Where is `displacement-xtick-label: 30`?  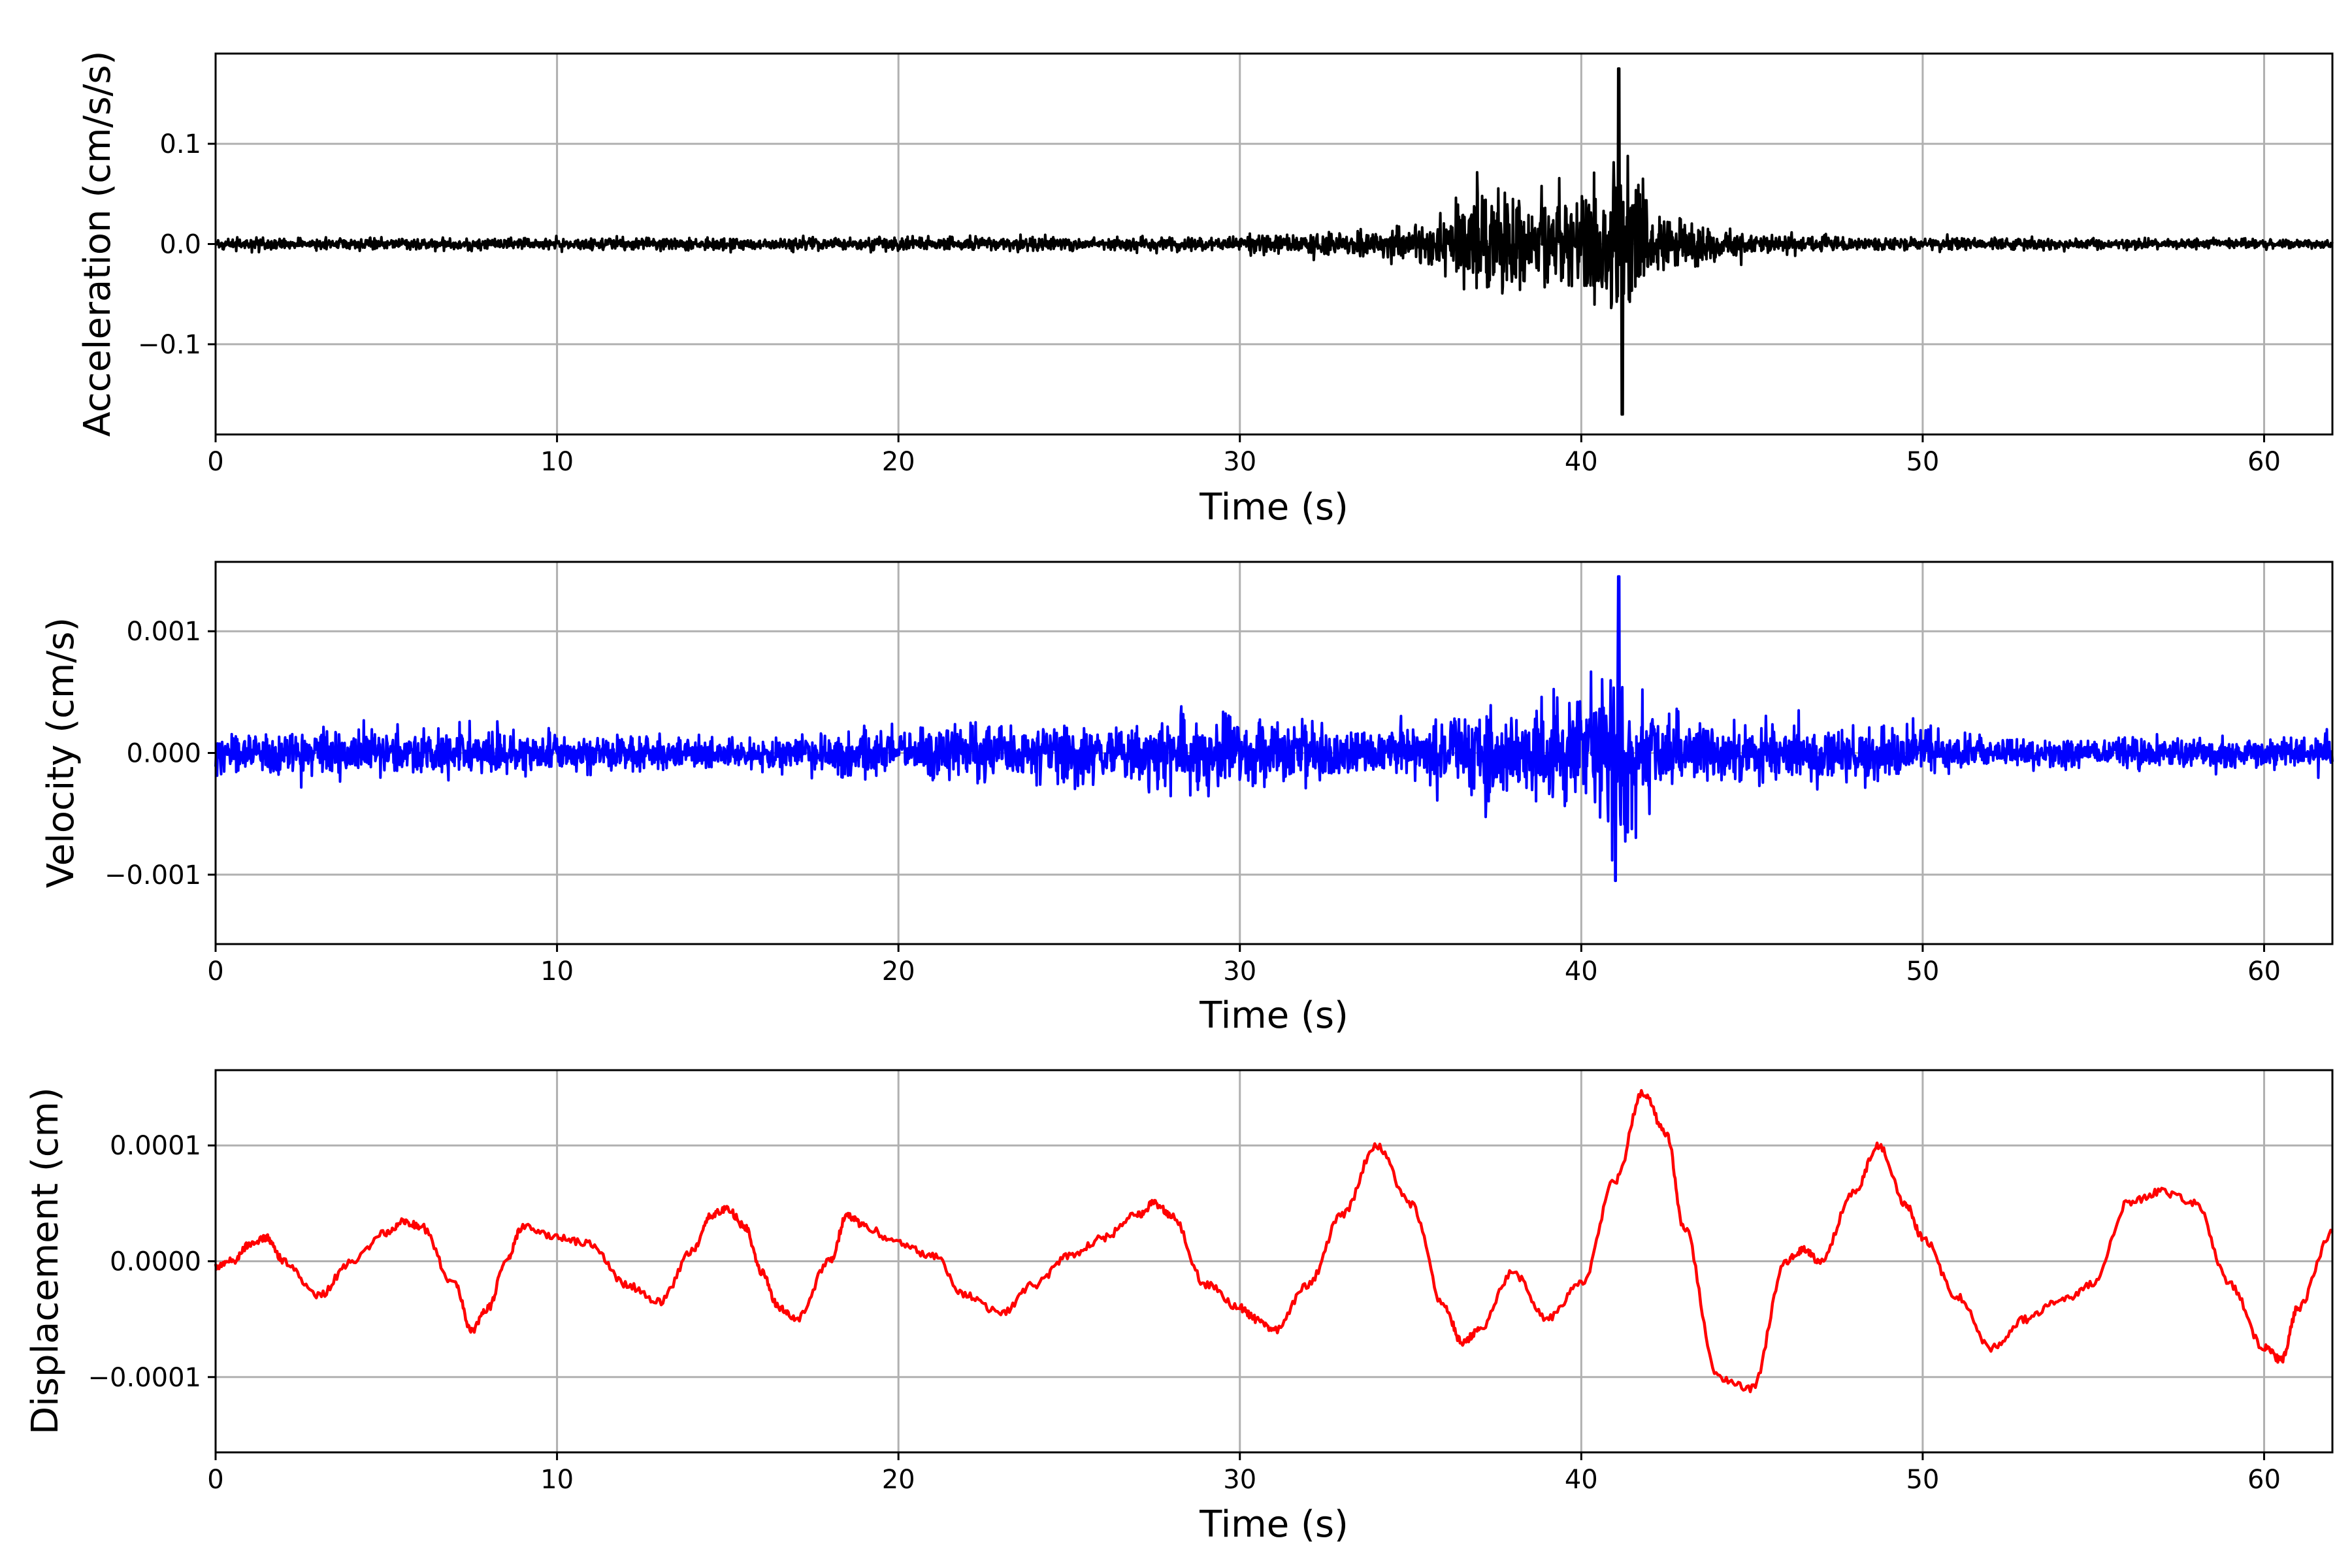 displacement-xtick-label: 30 is located at coordinates (1239, 1480).